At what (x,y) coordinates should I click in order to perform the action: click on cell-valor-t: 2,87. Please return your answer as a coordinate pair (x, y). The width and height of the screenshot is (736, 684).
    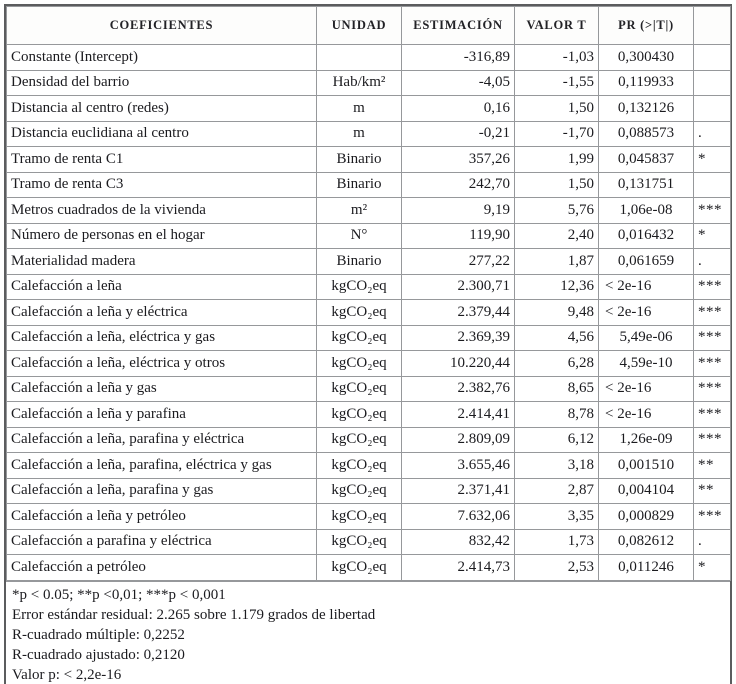
    Looking at the image, I should click on (556, 490).